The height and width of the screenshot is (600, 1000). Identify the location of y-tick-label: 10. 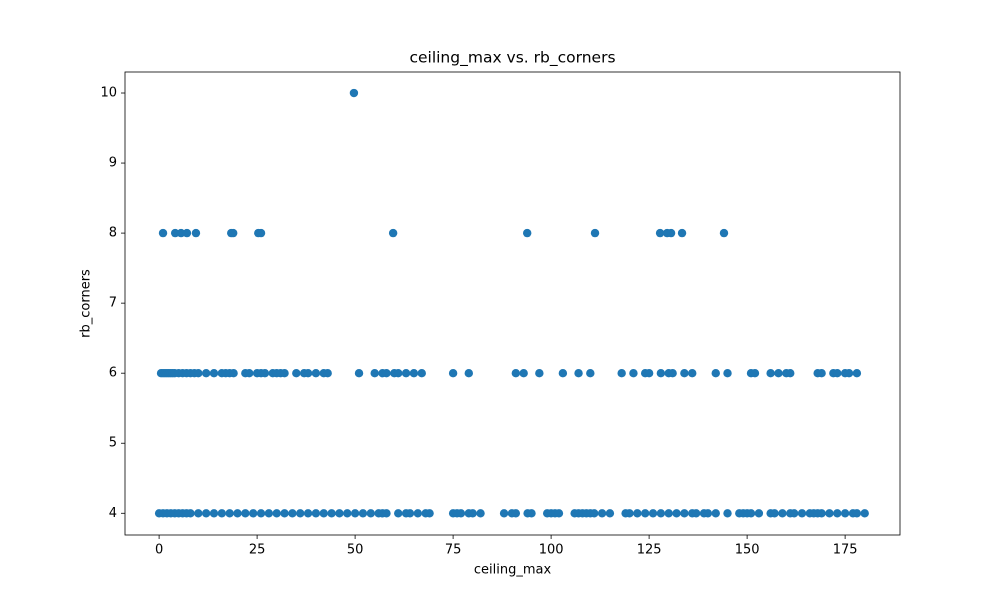
(108, 93).